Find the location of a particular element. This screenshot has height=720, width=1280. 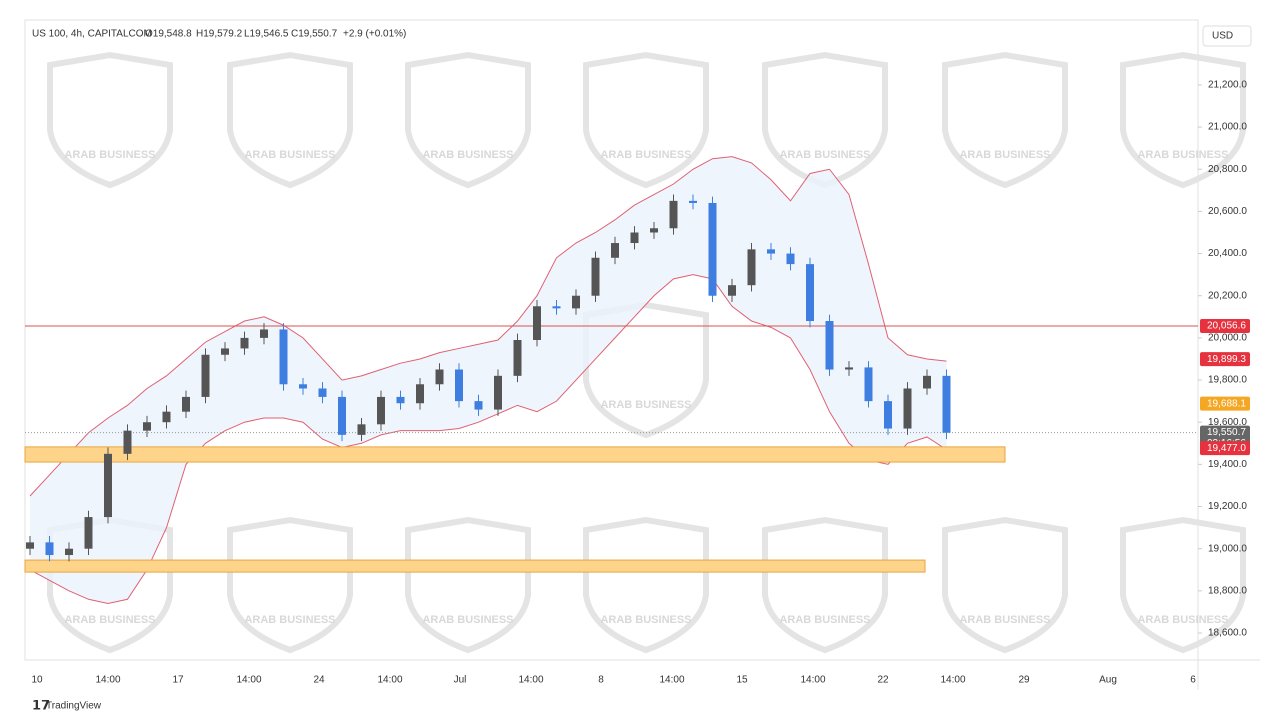

x-tick-label: 8 is located at coordinates (601, 680).